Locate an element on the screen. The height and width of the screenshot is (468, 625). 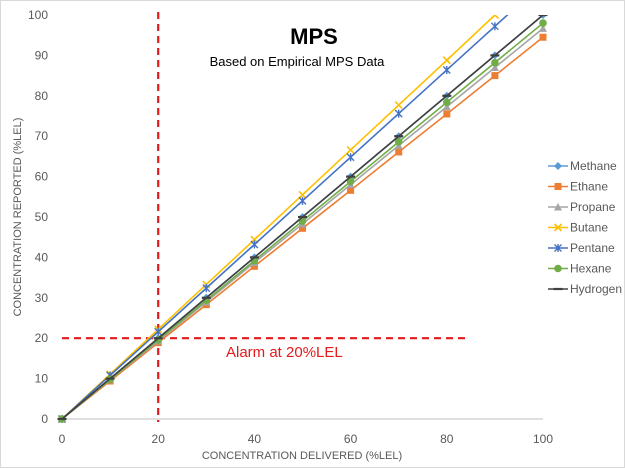
y-tick-label: 40 is located at coordinates (42, 257).